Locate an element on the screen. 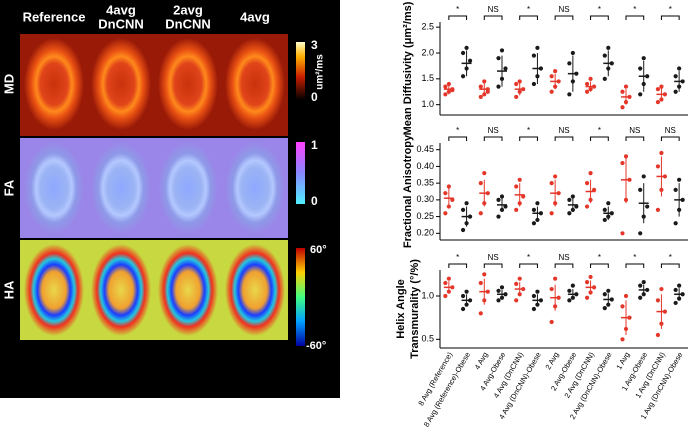  y-tick-label: 0.5 is located at coordinates (427, 339).